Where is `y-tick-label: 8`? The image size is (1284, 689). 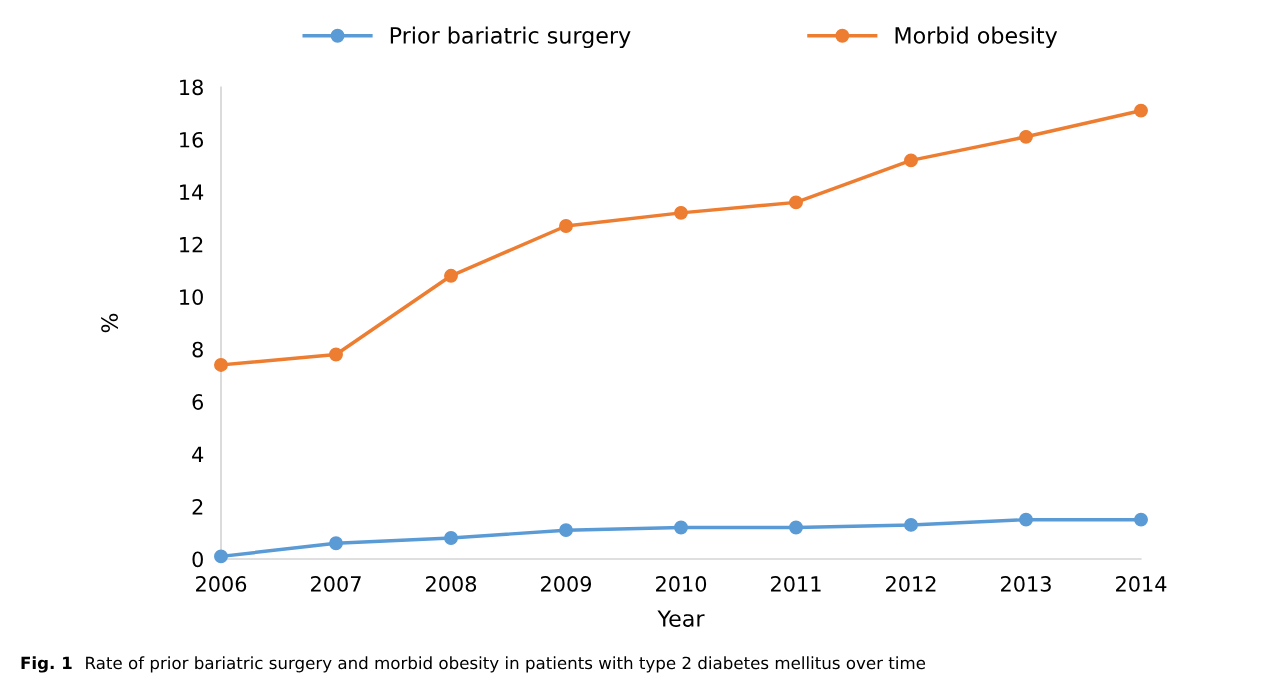 y-tick-label: 8 is located at coordinates (197, 349).